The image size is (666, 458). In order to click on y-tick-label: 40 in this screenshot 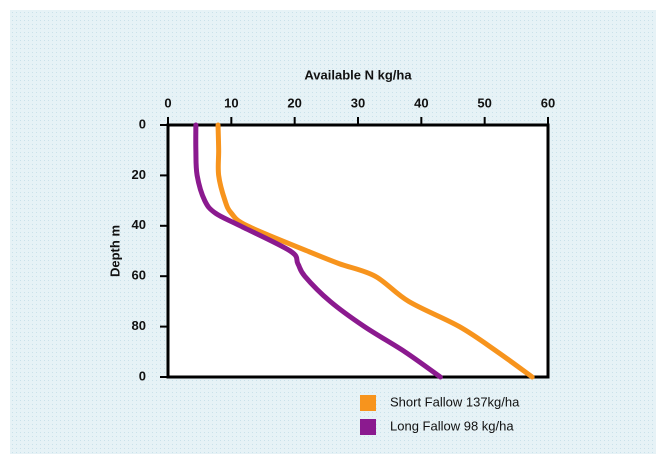, I will do `click(139, 224)`.